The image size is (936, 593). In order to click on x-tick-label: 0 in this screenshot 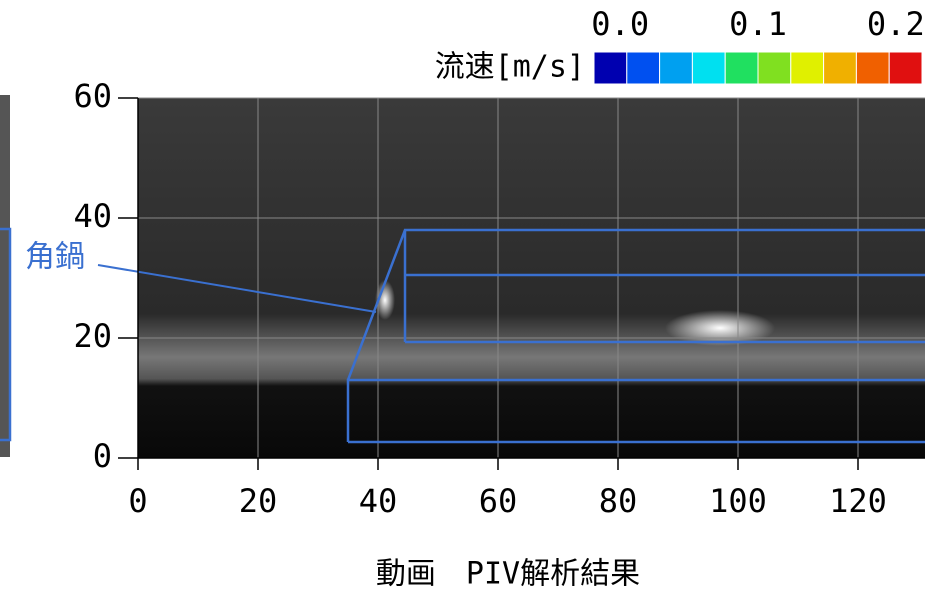, I will do `click(137, 501)`.